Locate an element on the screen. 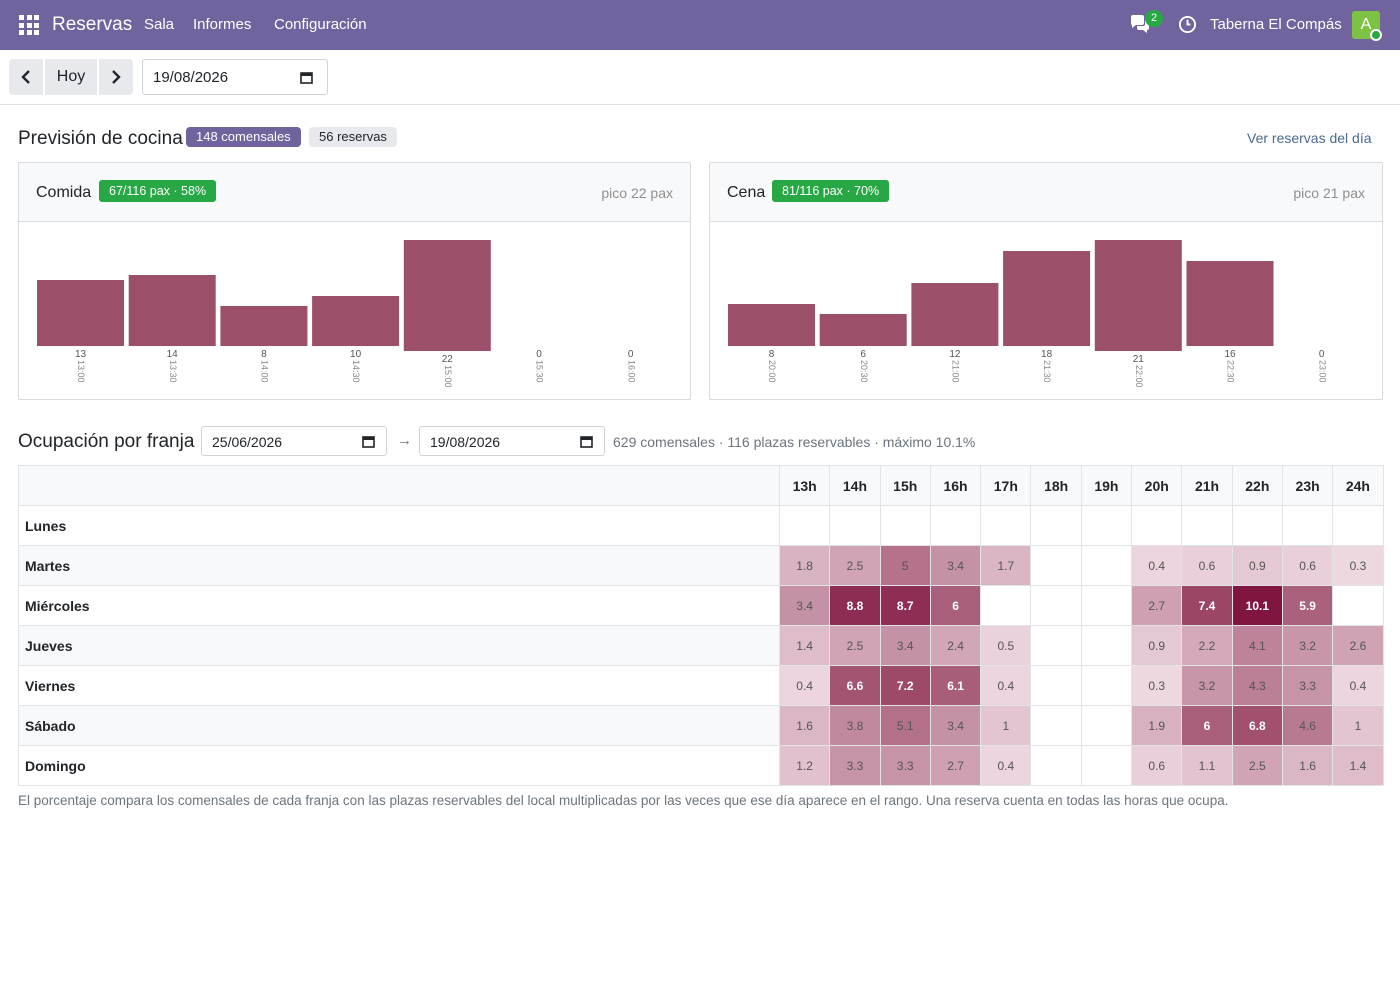 Image resolution: width=1400 pixels, height=984 pixels. dinner-time-label: 22:00 is located at coordinates (1139, 376).